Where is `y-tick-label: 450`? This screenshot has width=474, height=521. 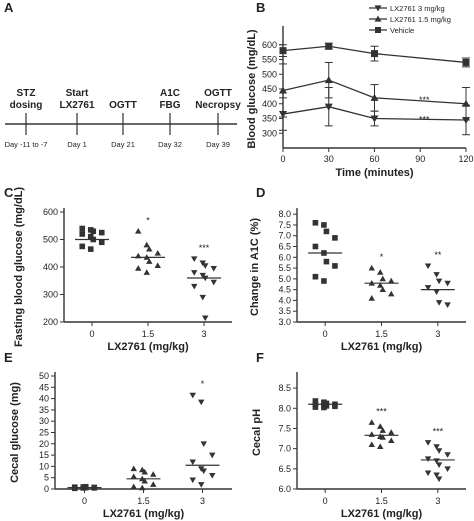 y-tick-label: 450 is located at coordinates (269, 89).